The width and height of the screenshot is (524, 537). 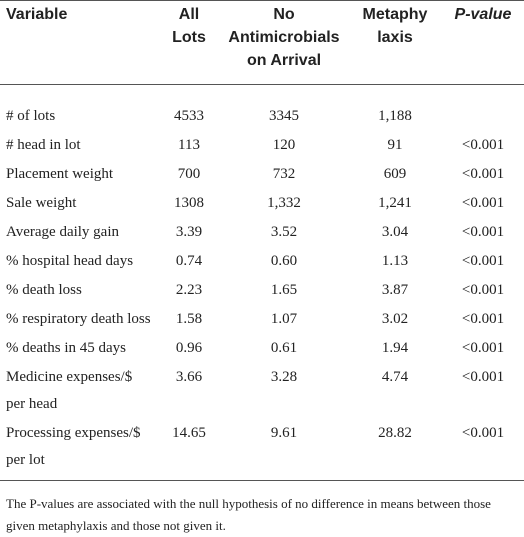 I want to click on variable-cell: % death loss, so click(x=79, y=290).